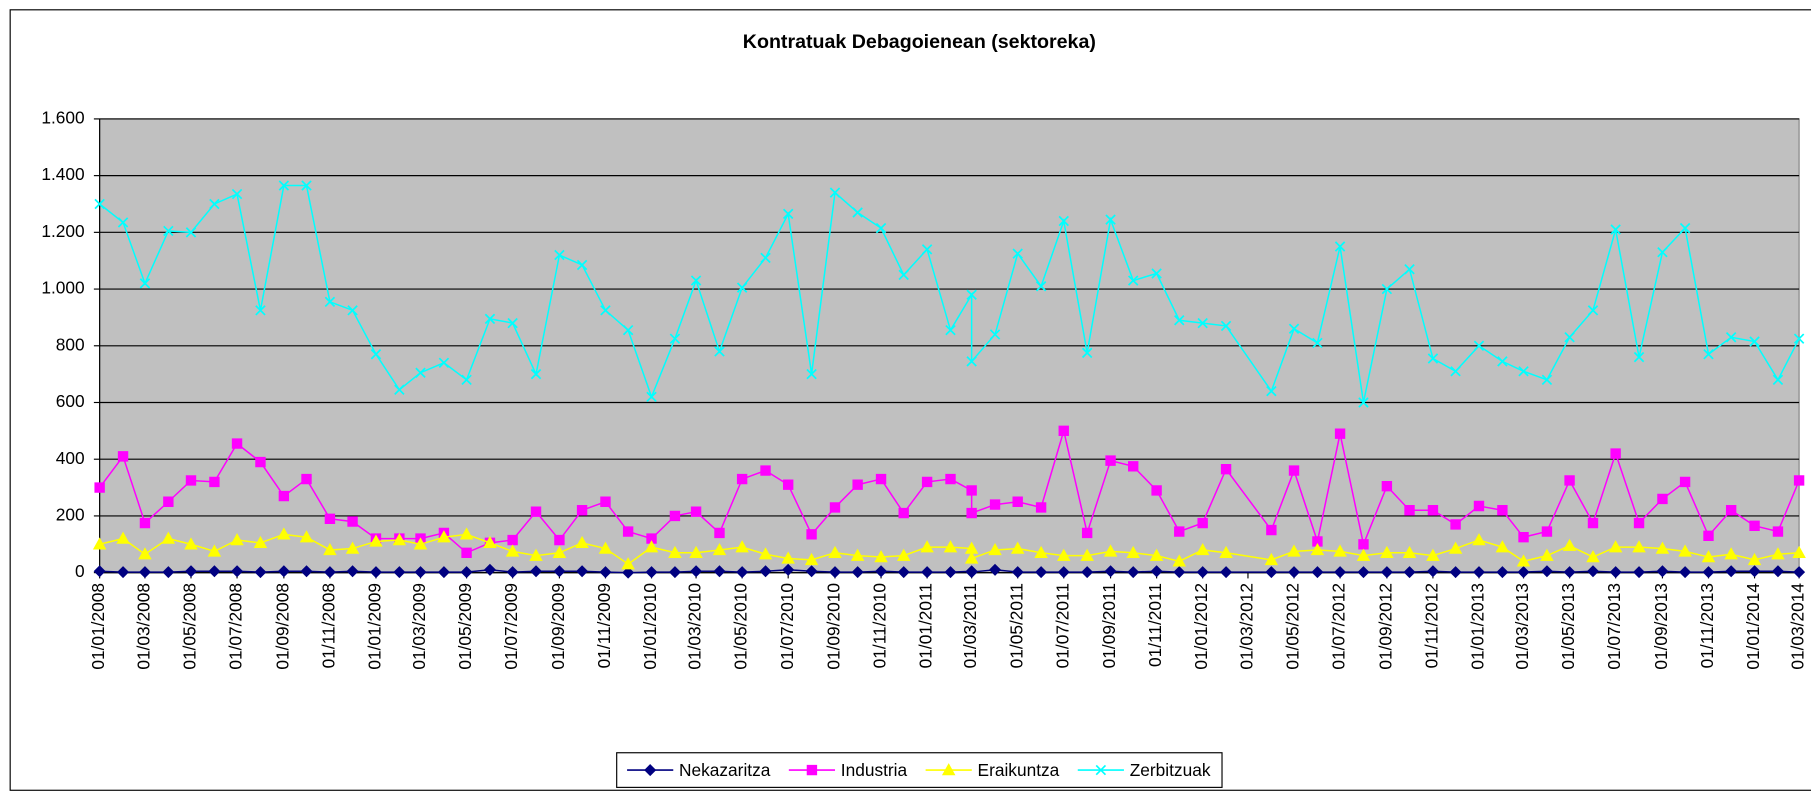  Describe the element at coordinates (1109, 625) in the screenshot. I see `x-tick-label: 01/09/2011` at that location.